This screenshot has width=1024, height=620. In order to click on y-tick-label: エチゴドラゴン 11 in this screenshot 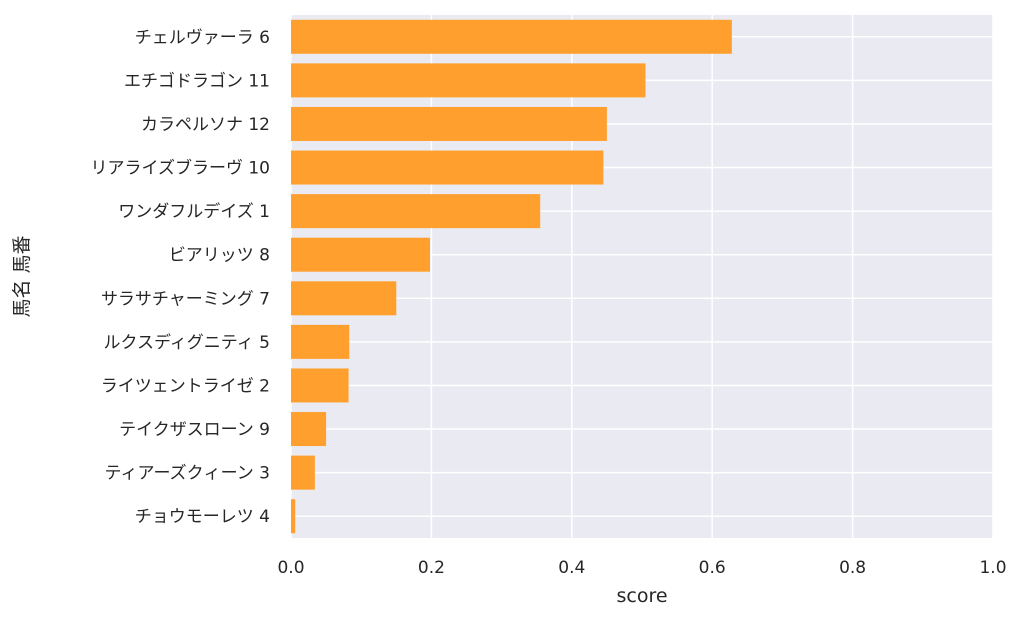, I will do `click(197, 80)`.